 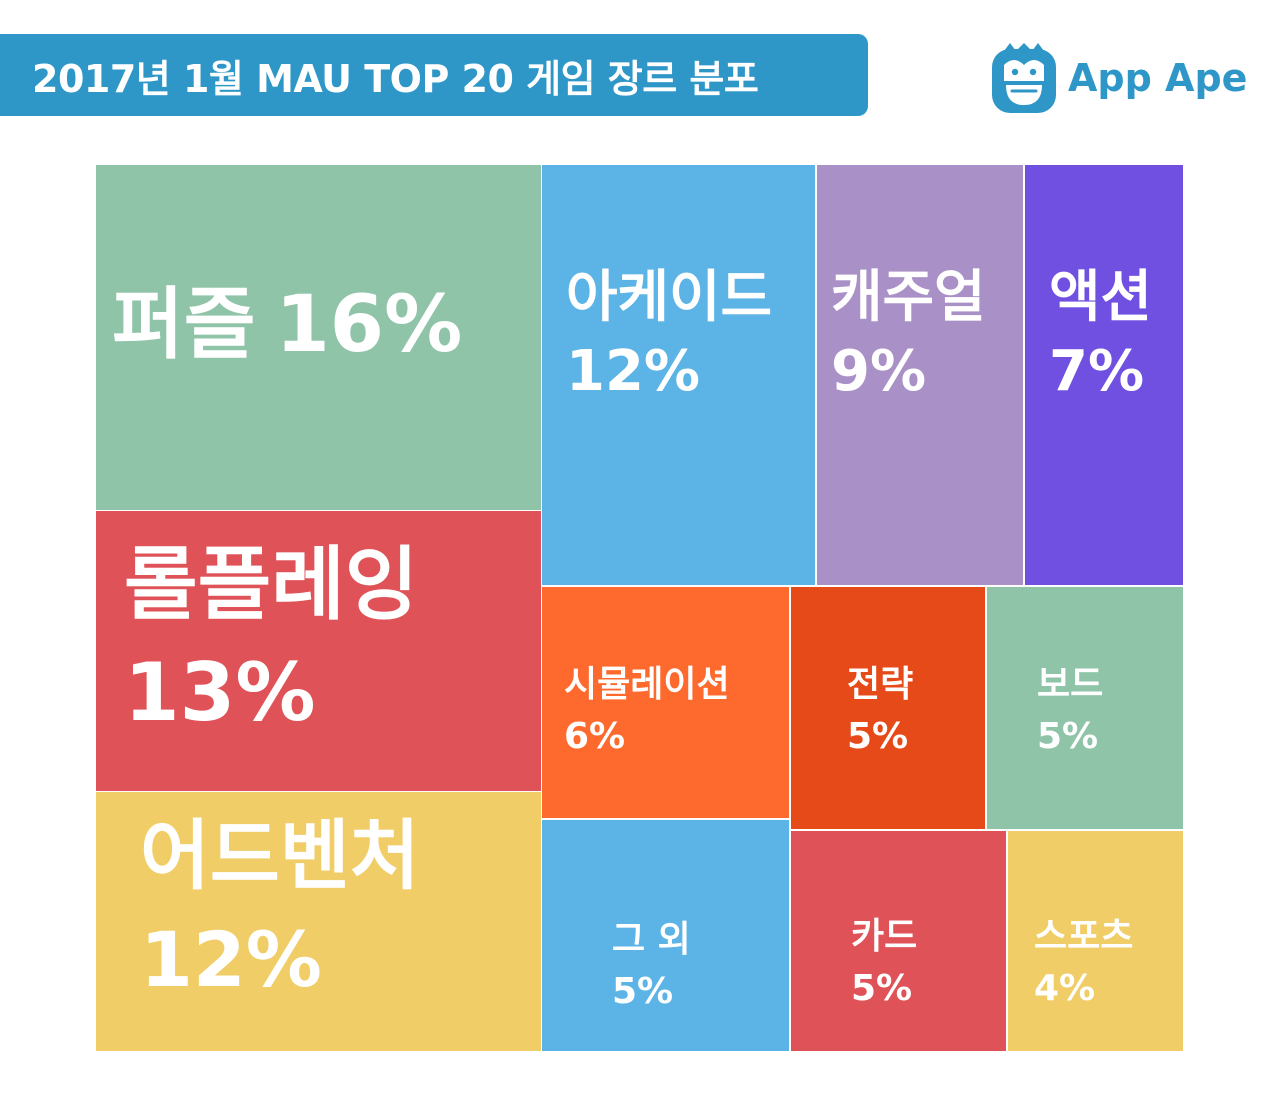 I want to click on treemap-cell: 액션 7%, so click(x=1104, y=375).